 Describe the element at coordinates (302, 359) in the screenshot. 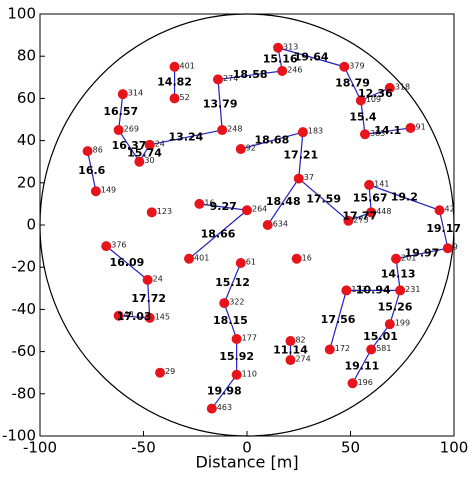

I see `node-label: 274` at that location.